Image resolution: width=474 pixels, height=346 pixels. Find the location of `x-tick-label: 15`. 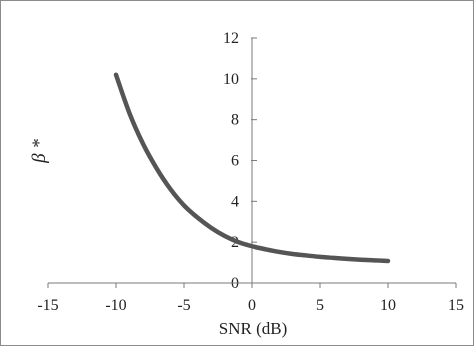

x-tick-label: 15 is located at coordinates (456, 305).